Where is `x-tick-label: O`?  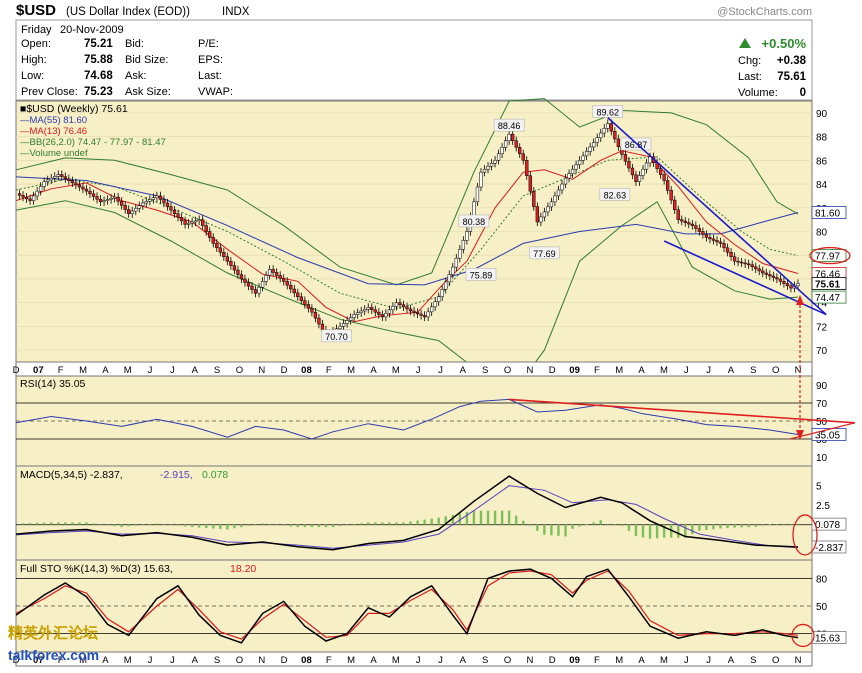 x-tick-label: O is located at coordinates (775, 660).